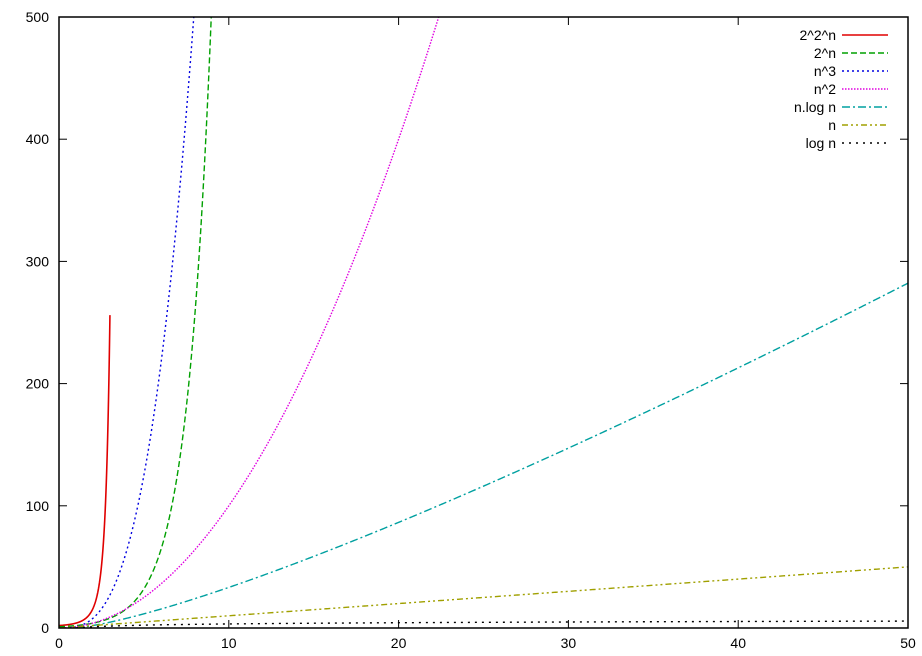  Describe the element at coordinates (38, 261) in the screenshot. I see `y-tick-label-3: 300` at that location.